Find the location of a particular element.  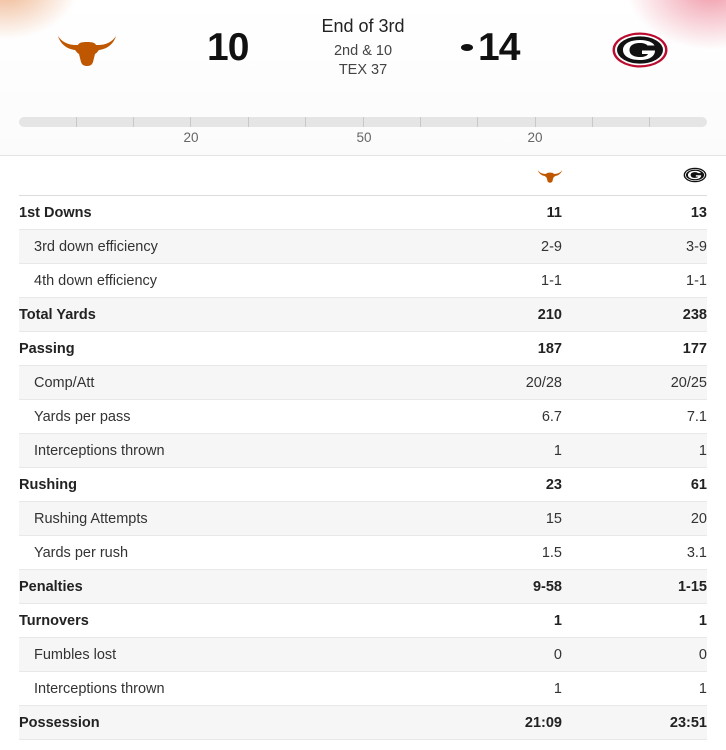

down-and-distance: 2nd & 10 is located at coordinates (363, 51).